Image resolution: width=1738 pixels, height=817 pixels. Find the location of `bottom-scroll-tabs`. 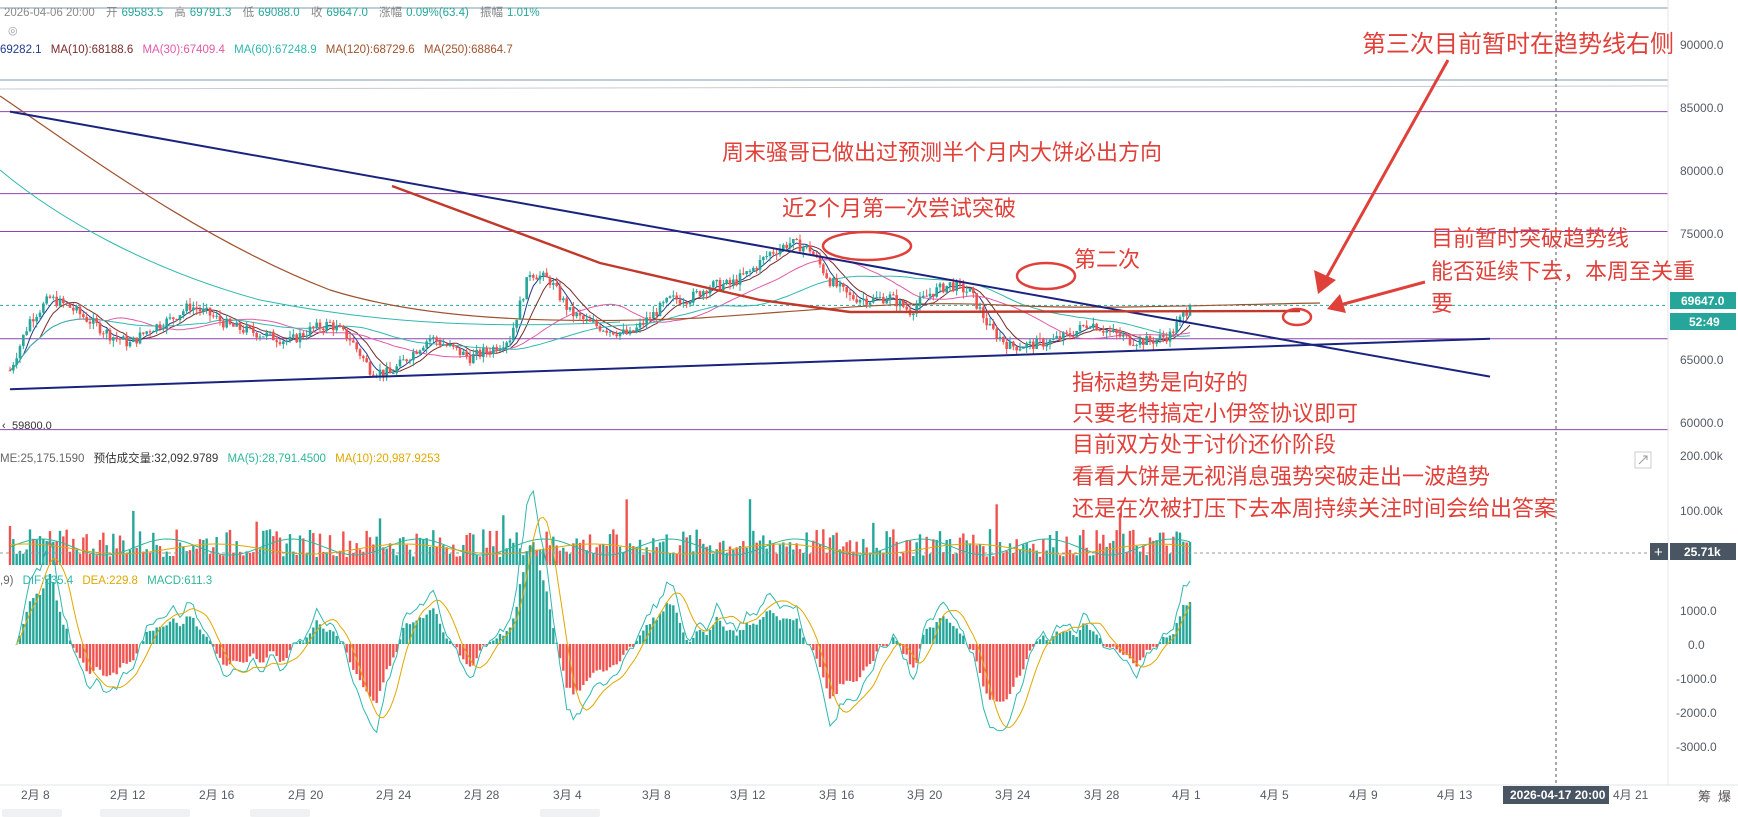

bottom-scroll-tabs is located at coordinates (301, 813).